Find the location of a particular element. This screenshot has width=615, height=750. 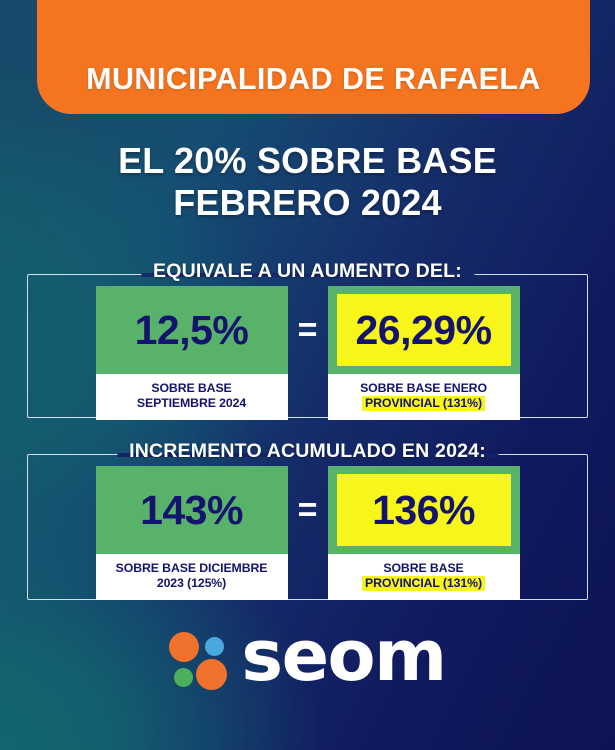

card-left-2-caption-line-2: 2023 (125%) is located at coordinates (191, 583).